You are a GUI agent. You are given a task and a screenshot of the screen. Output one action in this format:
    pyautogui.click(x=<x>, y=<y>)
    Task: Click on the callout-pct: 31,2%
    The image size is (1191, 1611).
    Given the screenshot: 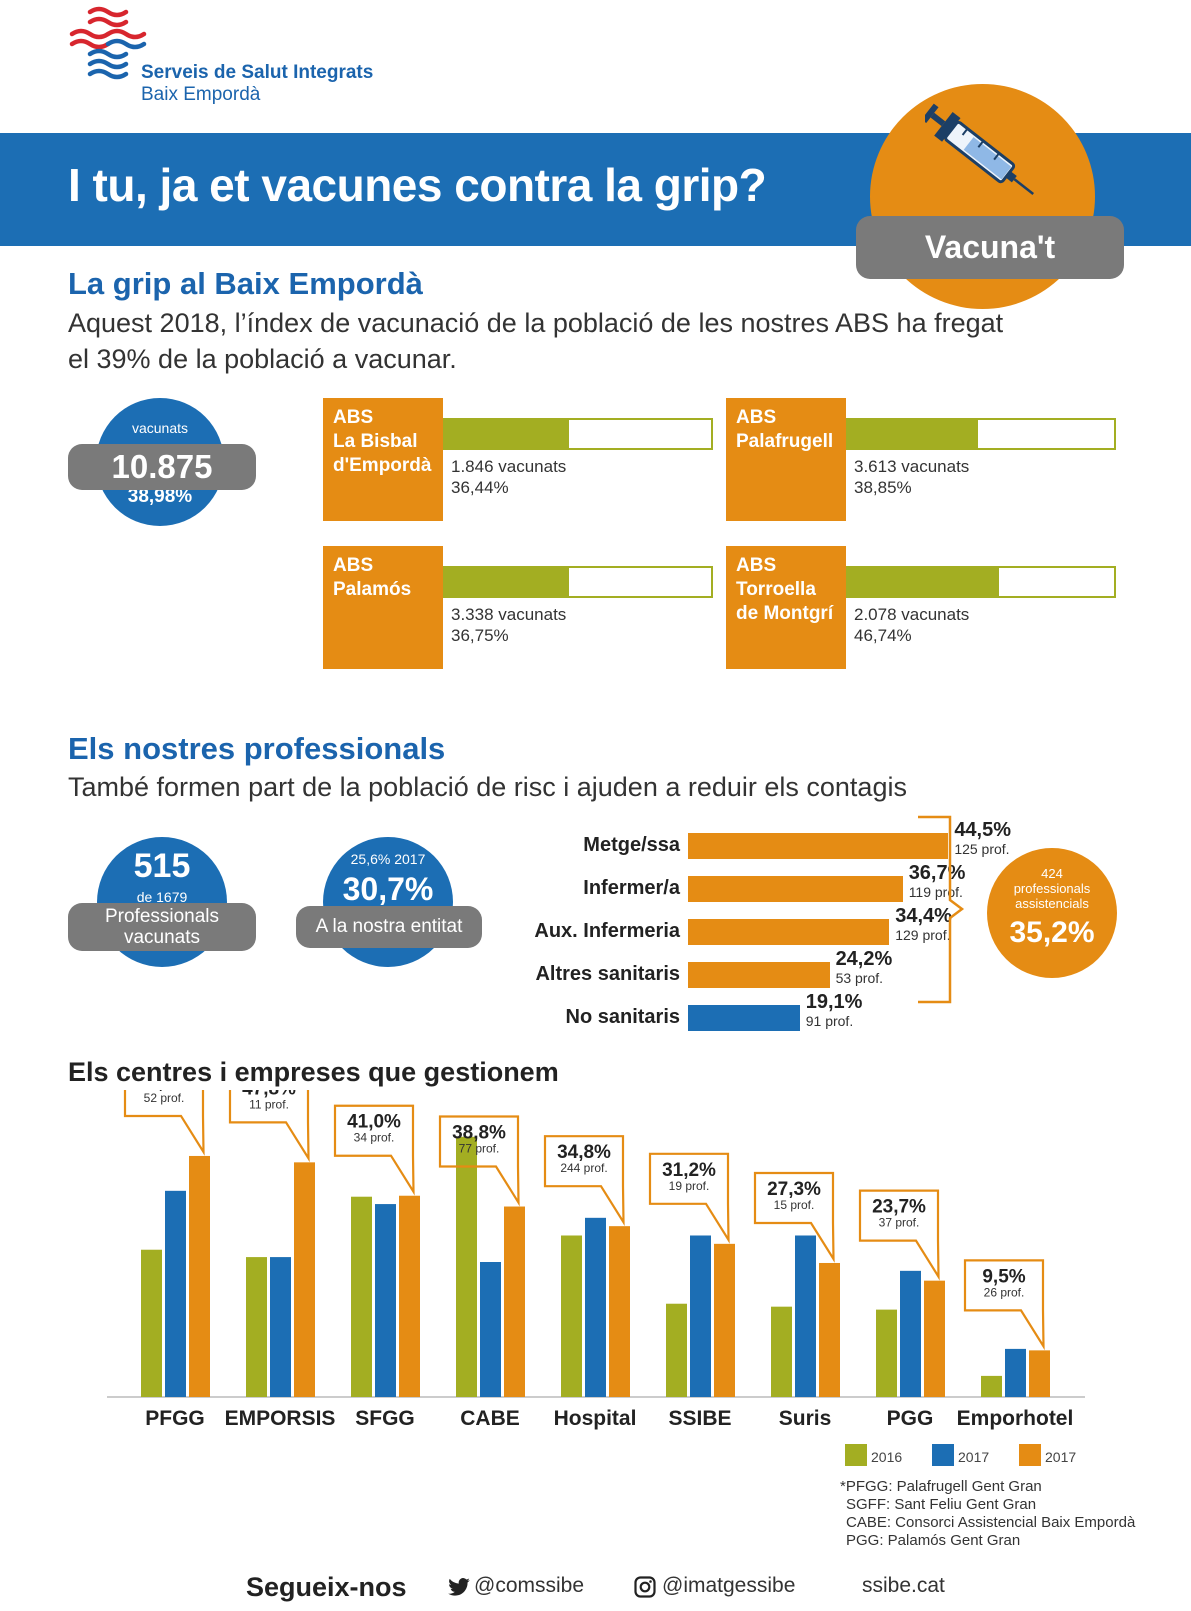 What is the action you would take?
    pyautogui.click(x=689, y=1170)
    